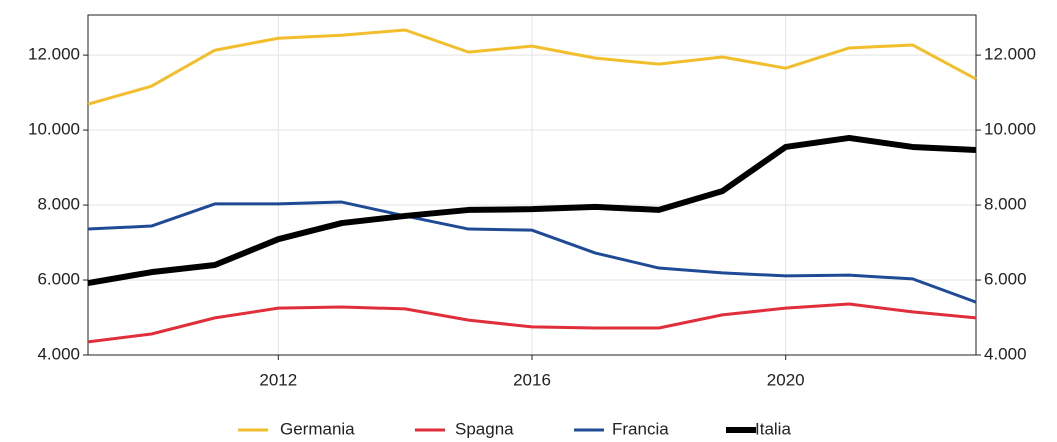 This screenshot has width=1057, height=442. What do you see at coordinates (54, 129) in the screenshot?
I see `y-tick-label: 10.000` at bounding box center [54, 129].